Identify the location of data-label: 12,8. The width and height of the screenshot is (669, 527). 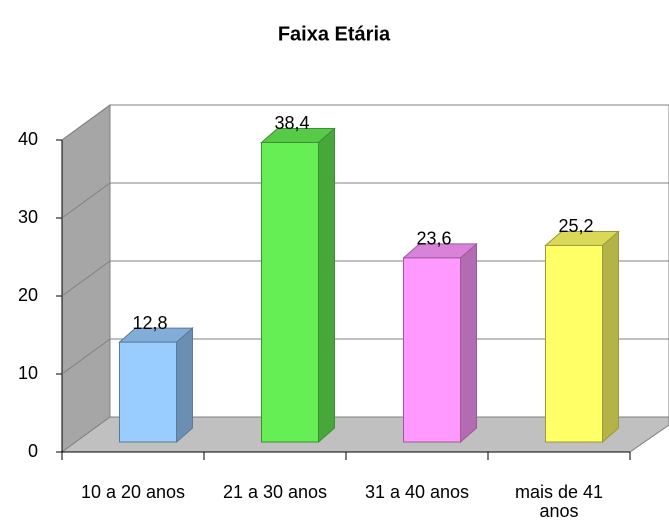
(149, 323).